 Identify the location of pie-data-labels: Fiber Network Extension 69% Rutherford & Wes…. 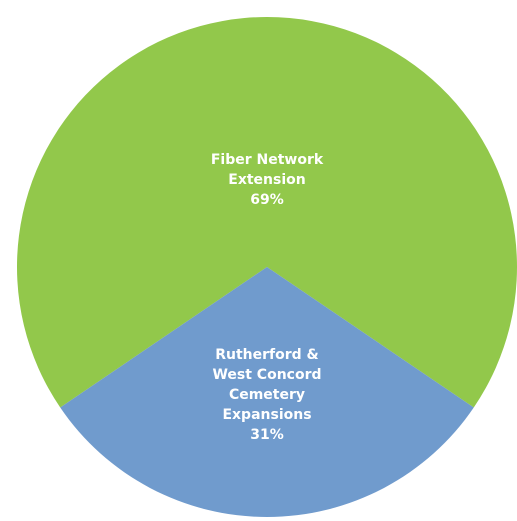
(267, 297).